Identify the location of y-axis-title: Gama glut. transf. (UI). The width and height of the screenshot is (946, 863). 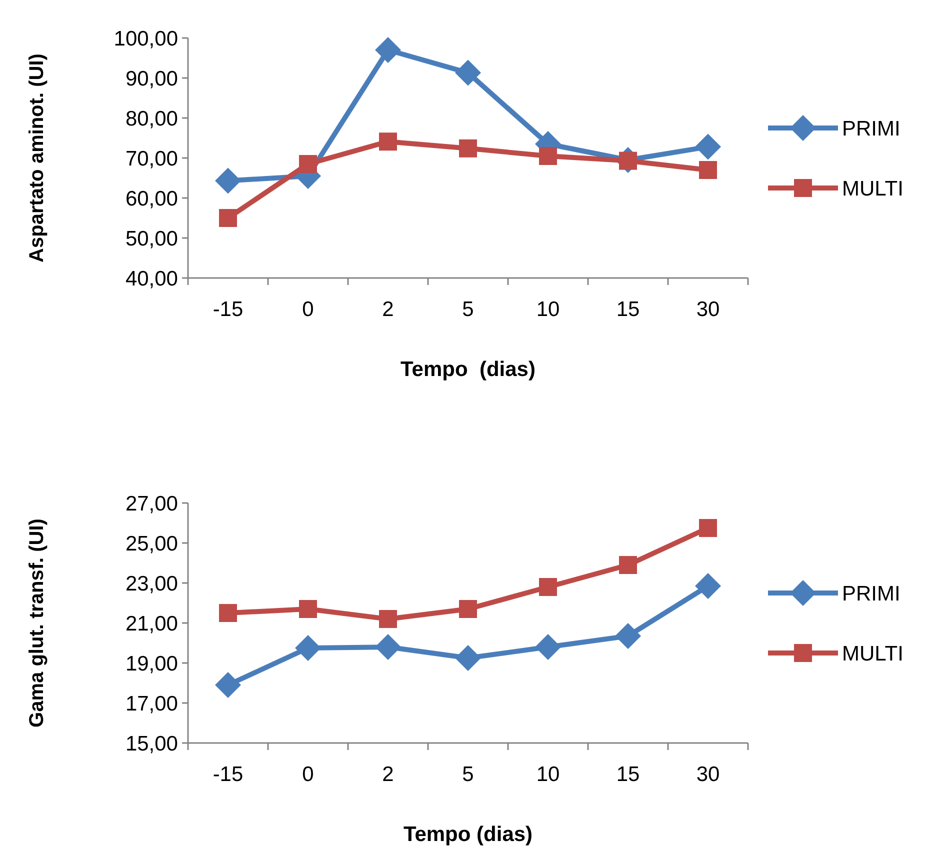
(37, 623).